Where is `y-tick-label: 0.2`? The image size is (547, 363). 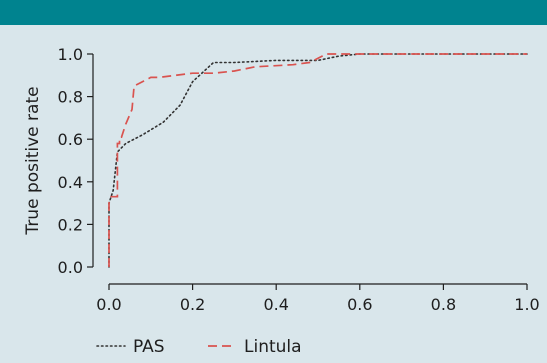
y-tick-label: 0.2 is located at coordinates (70, 224).